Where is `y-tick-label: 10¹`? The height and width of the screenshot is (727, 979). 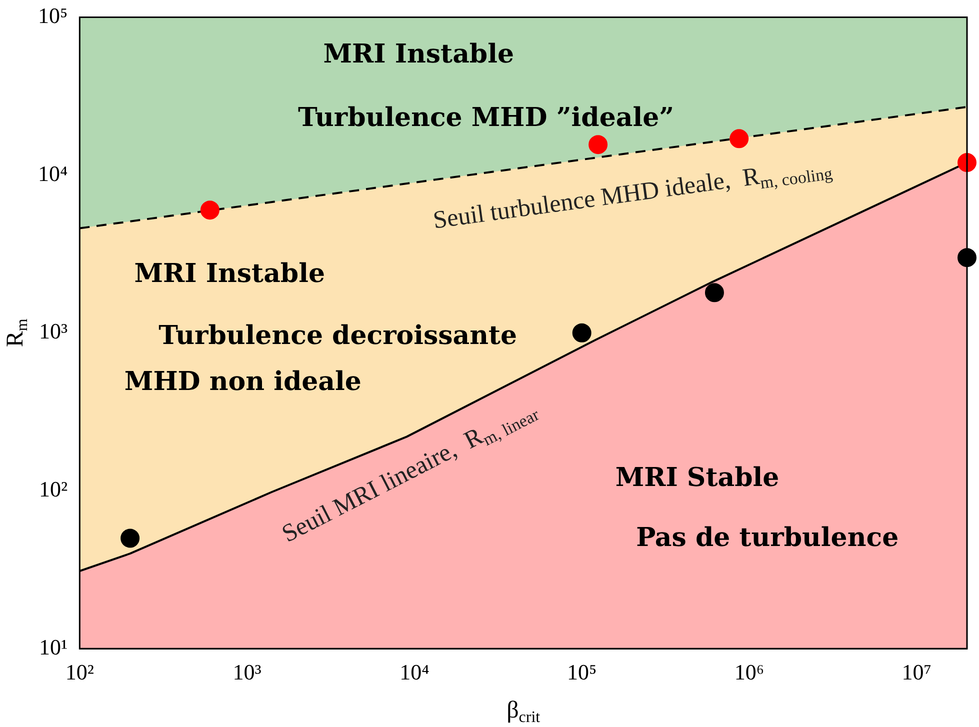
y-tick-label: 10¹ is located at coordinates (53, 647).